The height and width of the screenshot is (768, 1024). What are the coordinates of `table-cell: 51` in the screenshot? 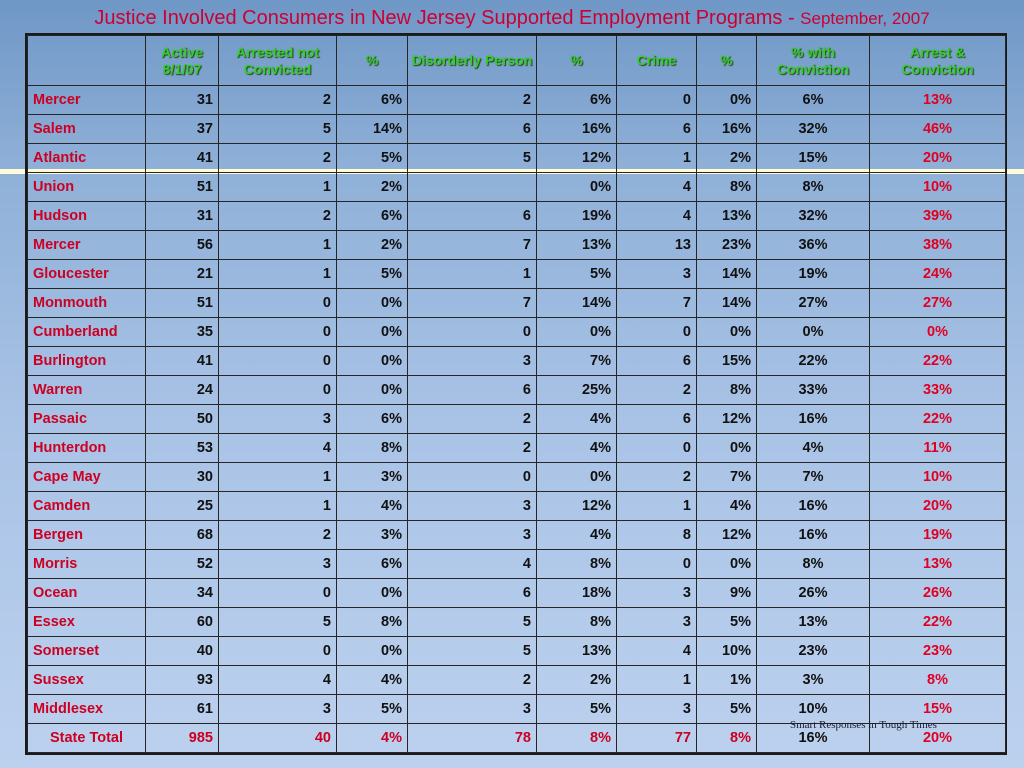 It's located at (182, 303).